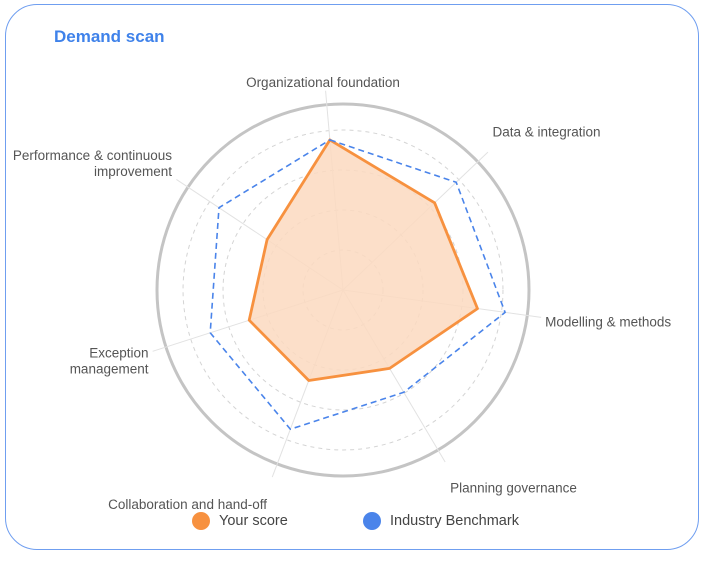 The width and height of the screenshot is (714, 561). Describe the element at coordinates (109, 36) in the screenshot. I see `chart-title: Demand scan` at that location.